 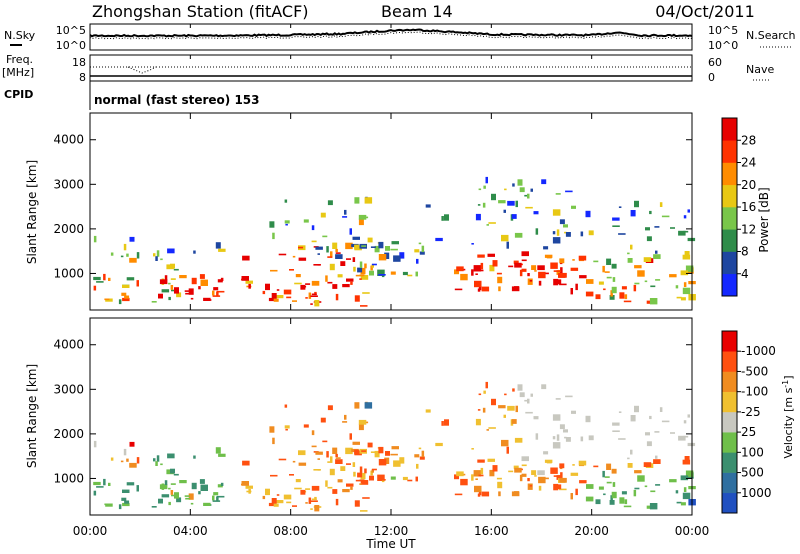 What do you see at coordinates (68, 389) in the screenshot?
I see `y-tick-label: 3000` at bounding box center [68, 389].